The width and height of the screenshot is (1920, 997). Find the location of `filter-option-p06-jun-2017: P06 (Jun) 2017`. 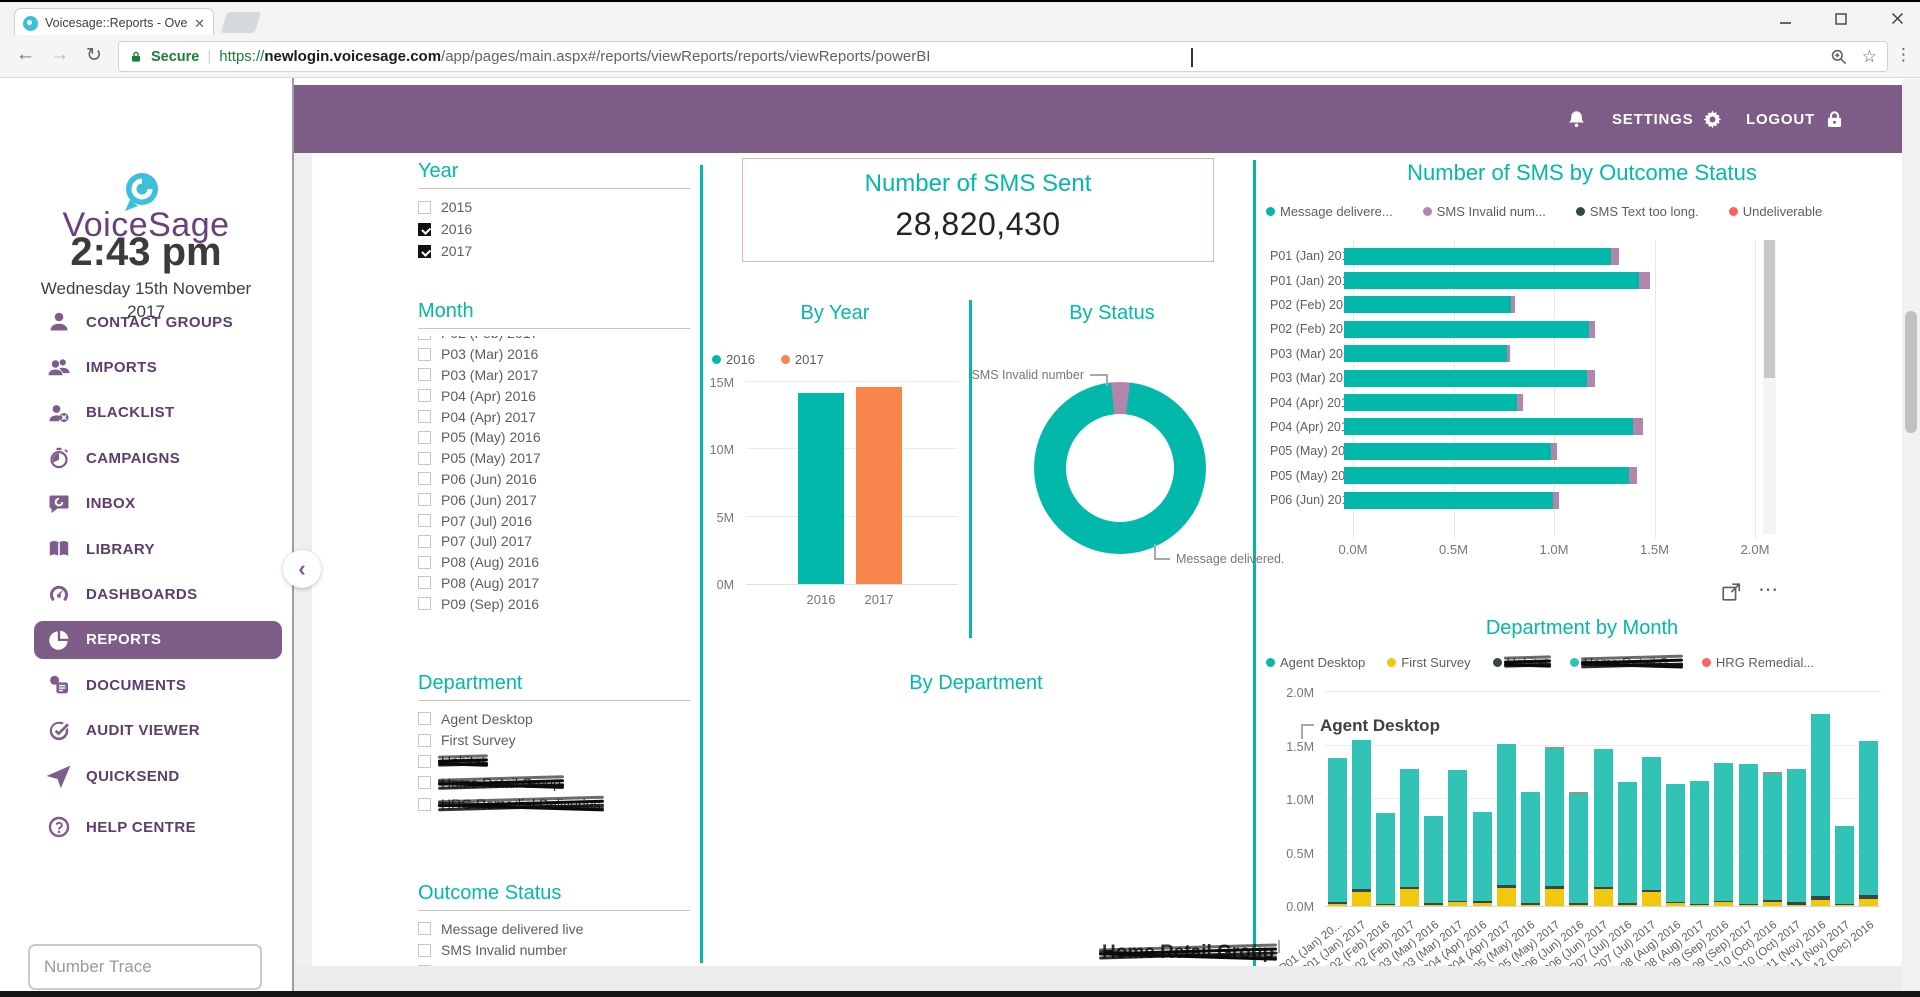

filter-option-p06-jun-2017: P06 (Jun) 2017 is located at coordinates (554, 499).